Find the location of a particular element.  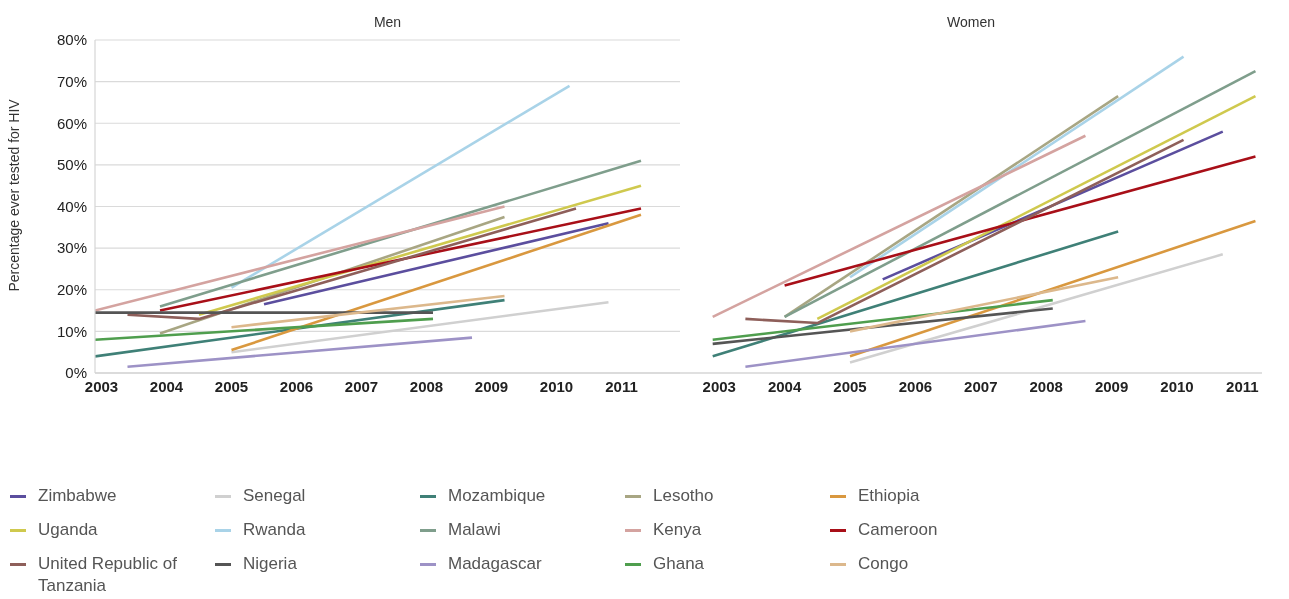

chart-title: Women is located at coordinates (971, 22).